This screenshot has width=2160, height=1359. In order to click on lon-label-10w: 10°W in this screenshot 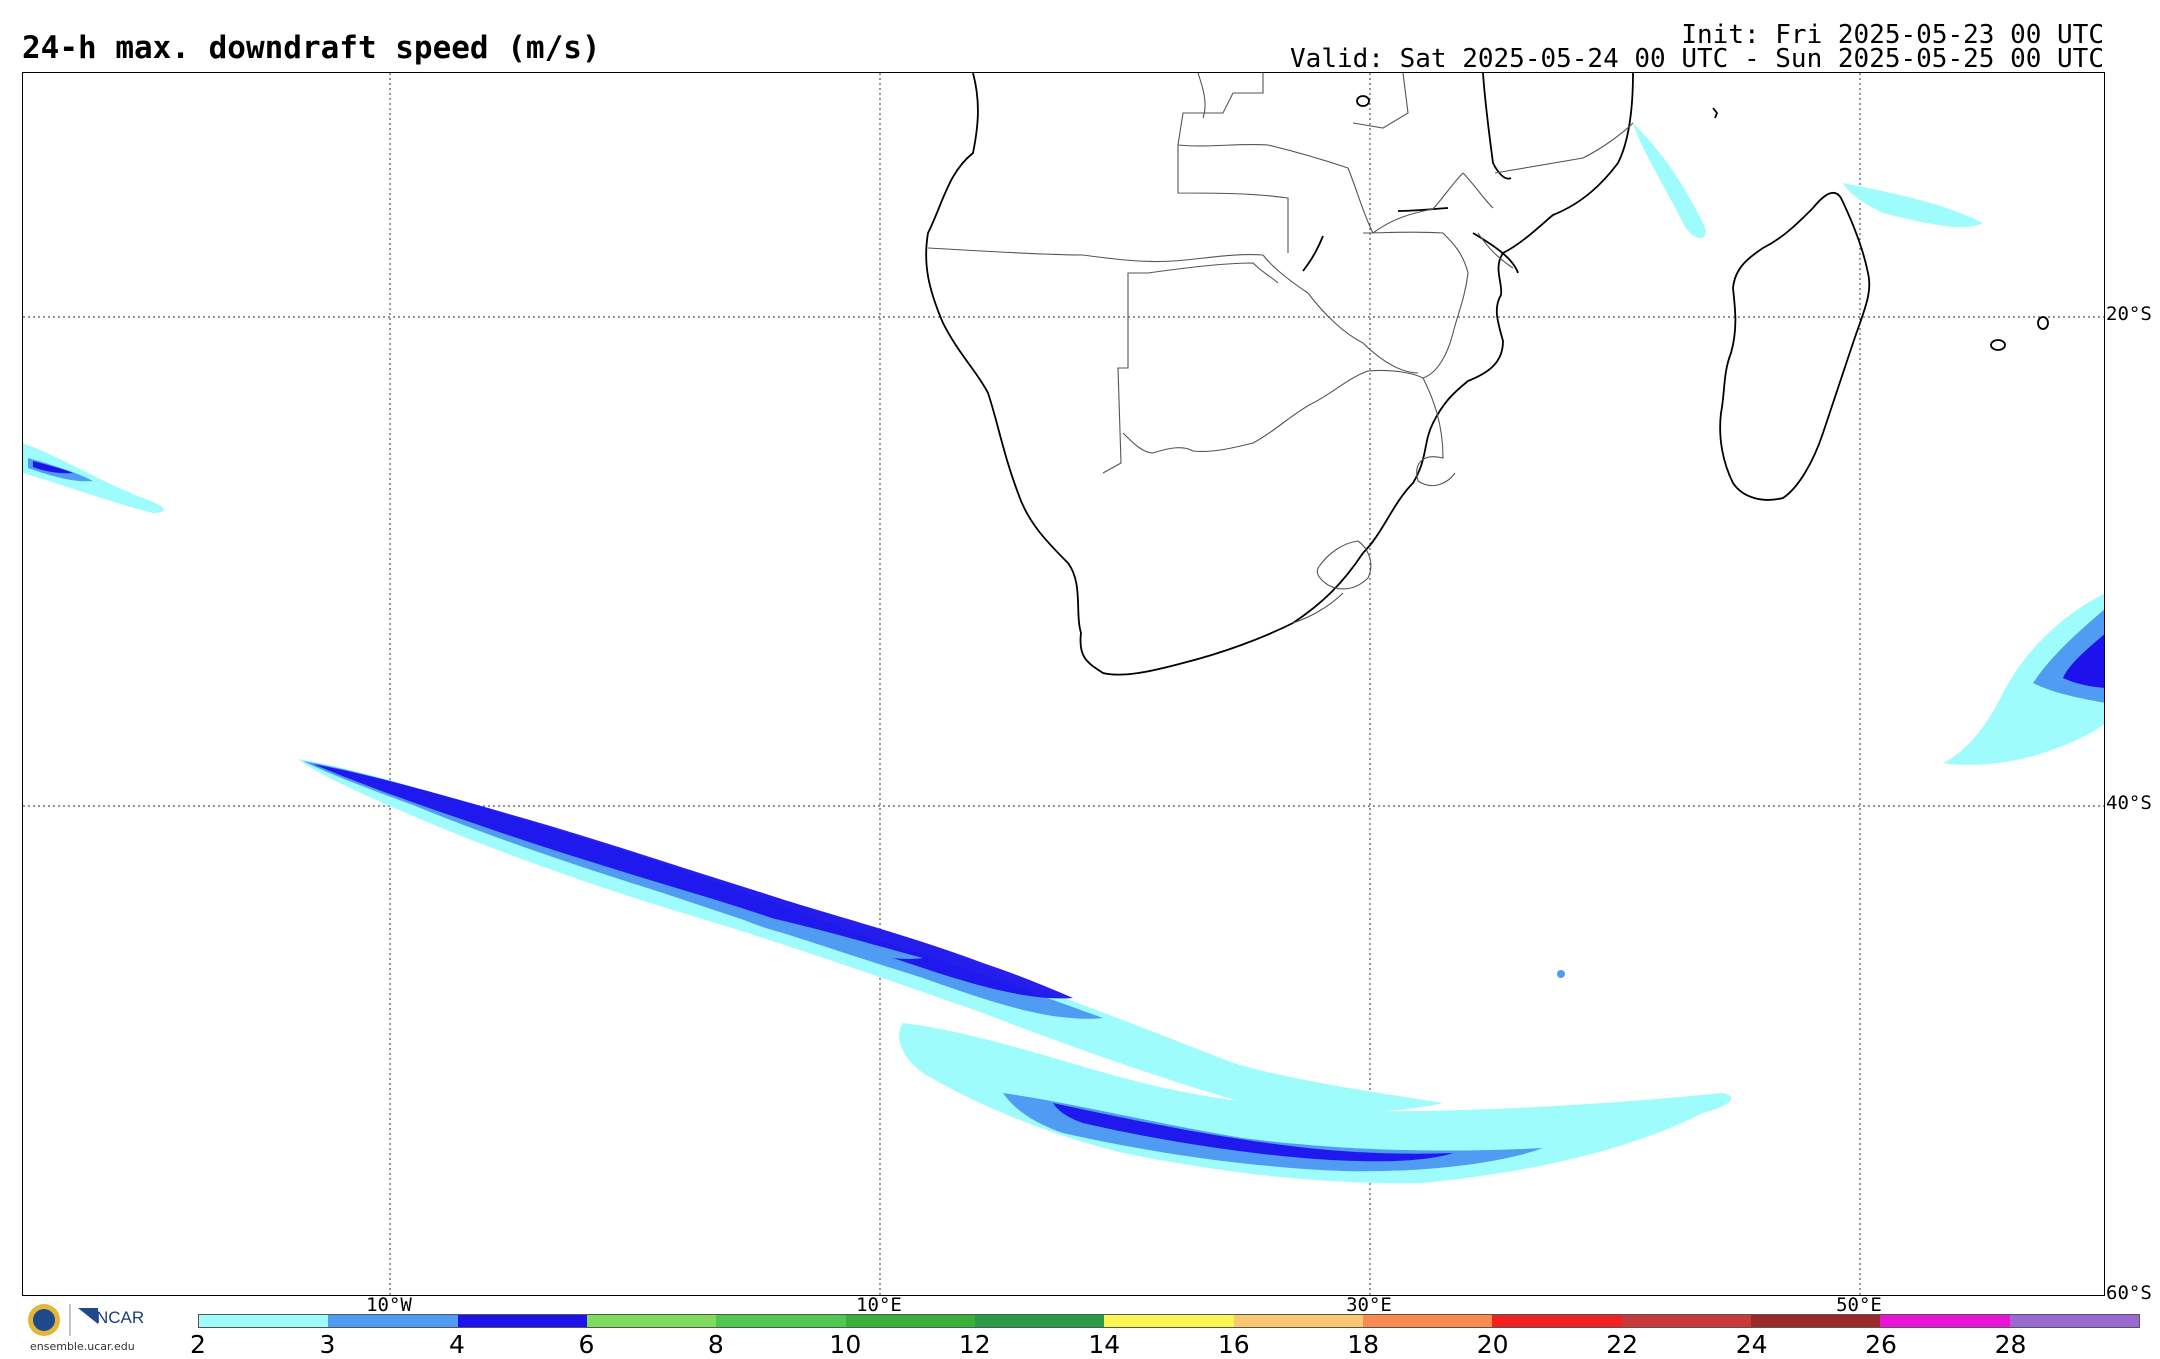, I will do `click(389, 1305)`.